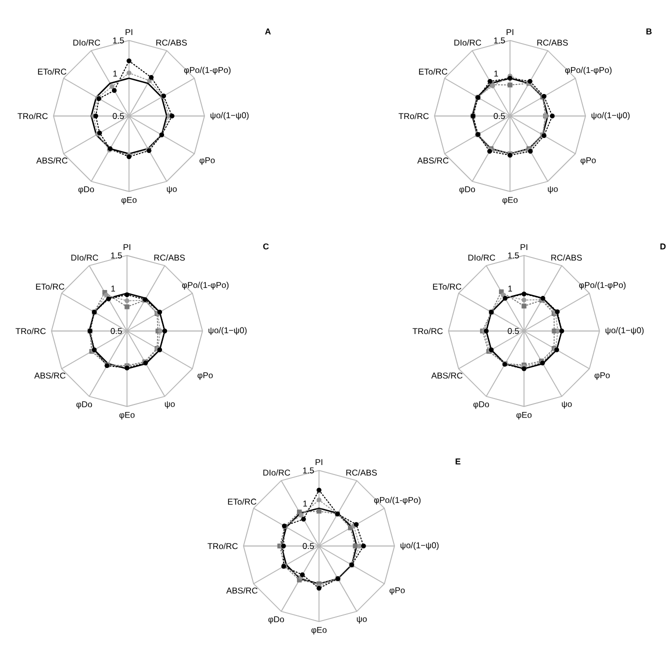  I want to click on text: D, so click(663, 247).